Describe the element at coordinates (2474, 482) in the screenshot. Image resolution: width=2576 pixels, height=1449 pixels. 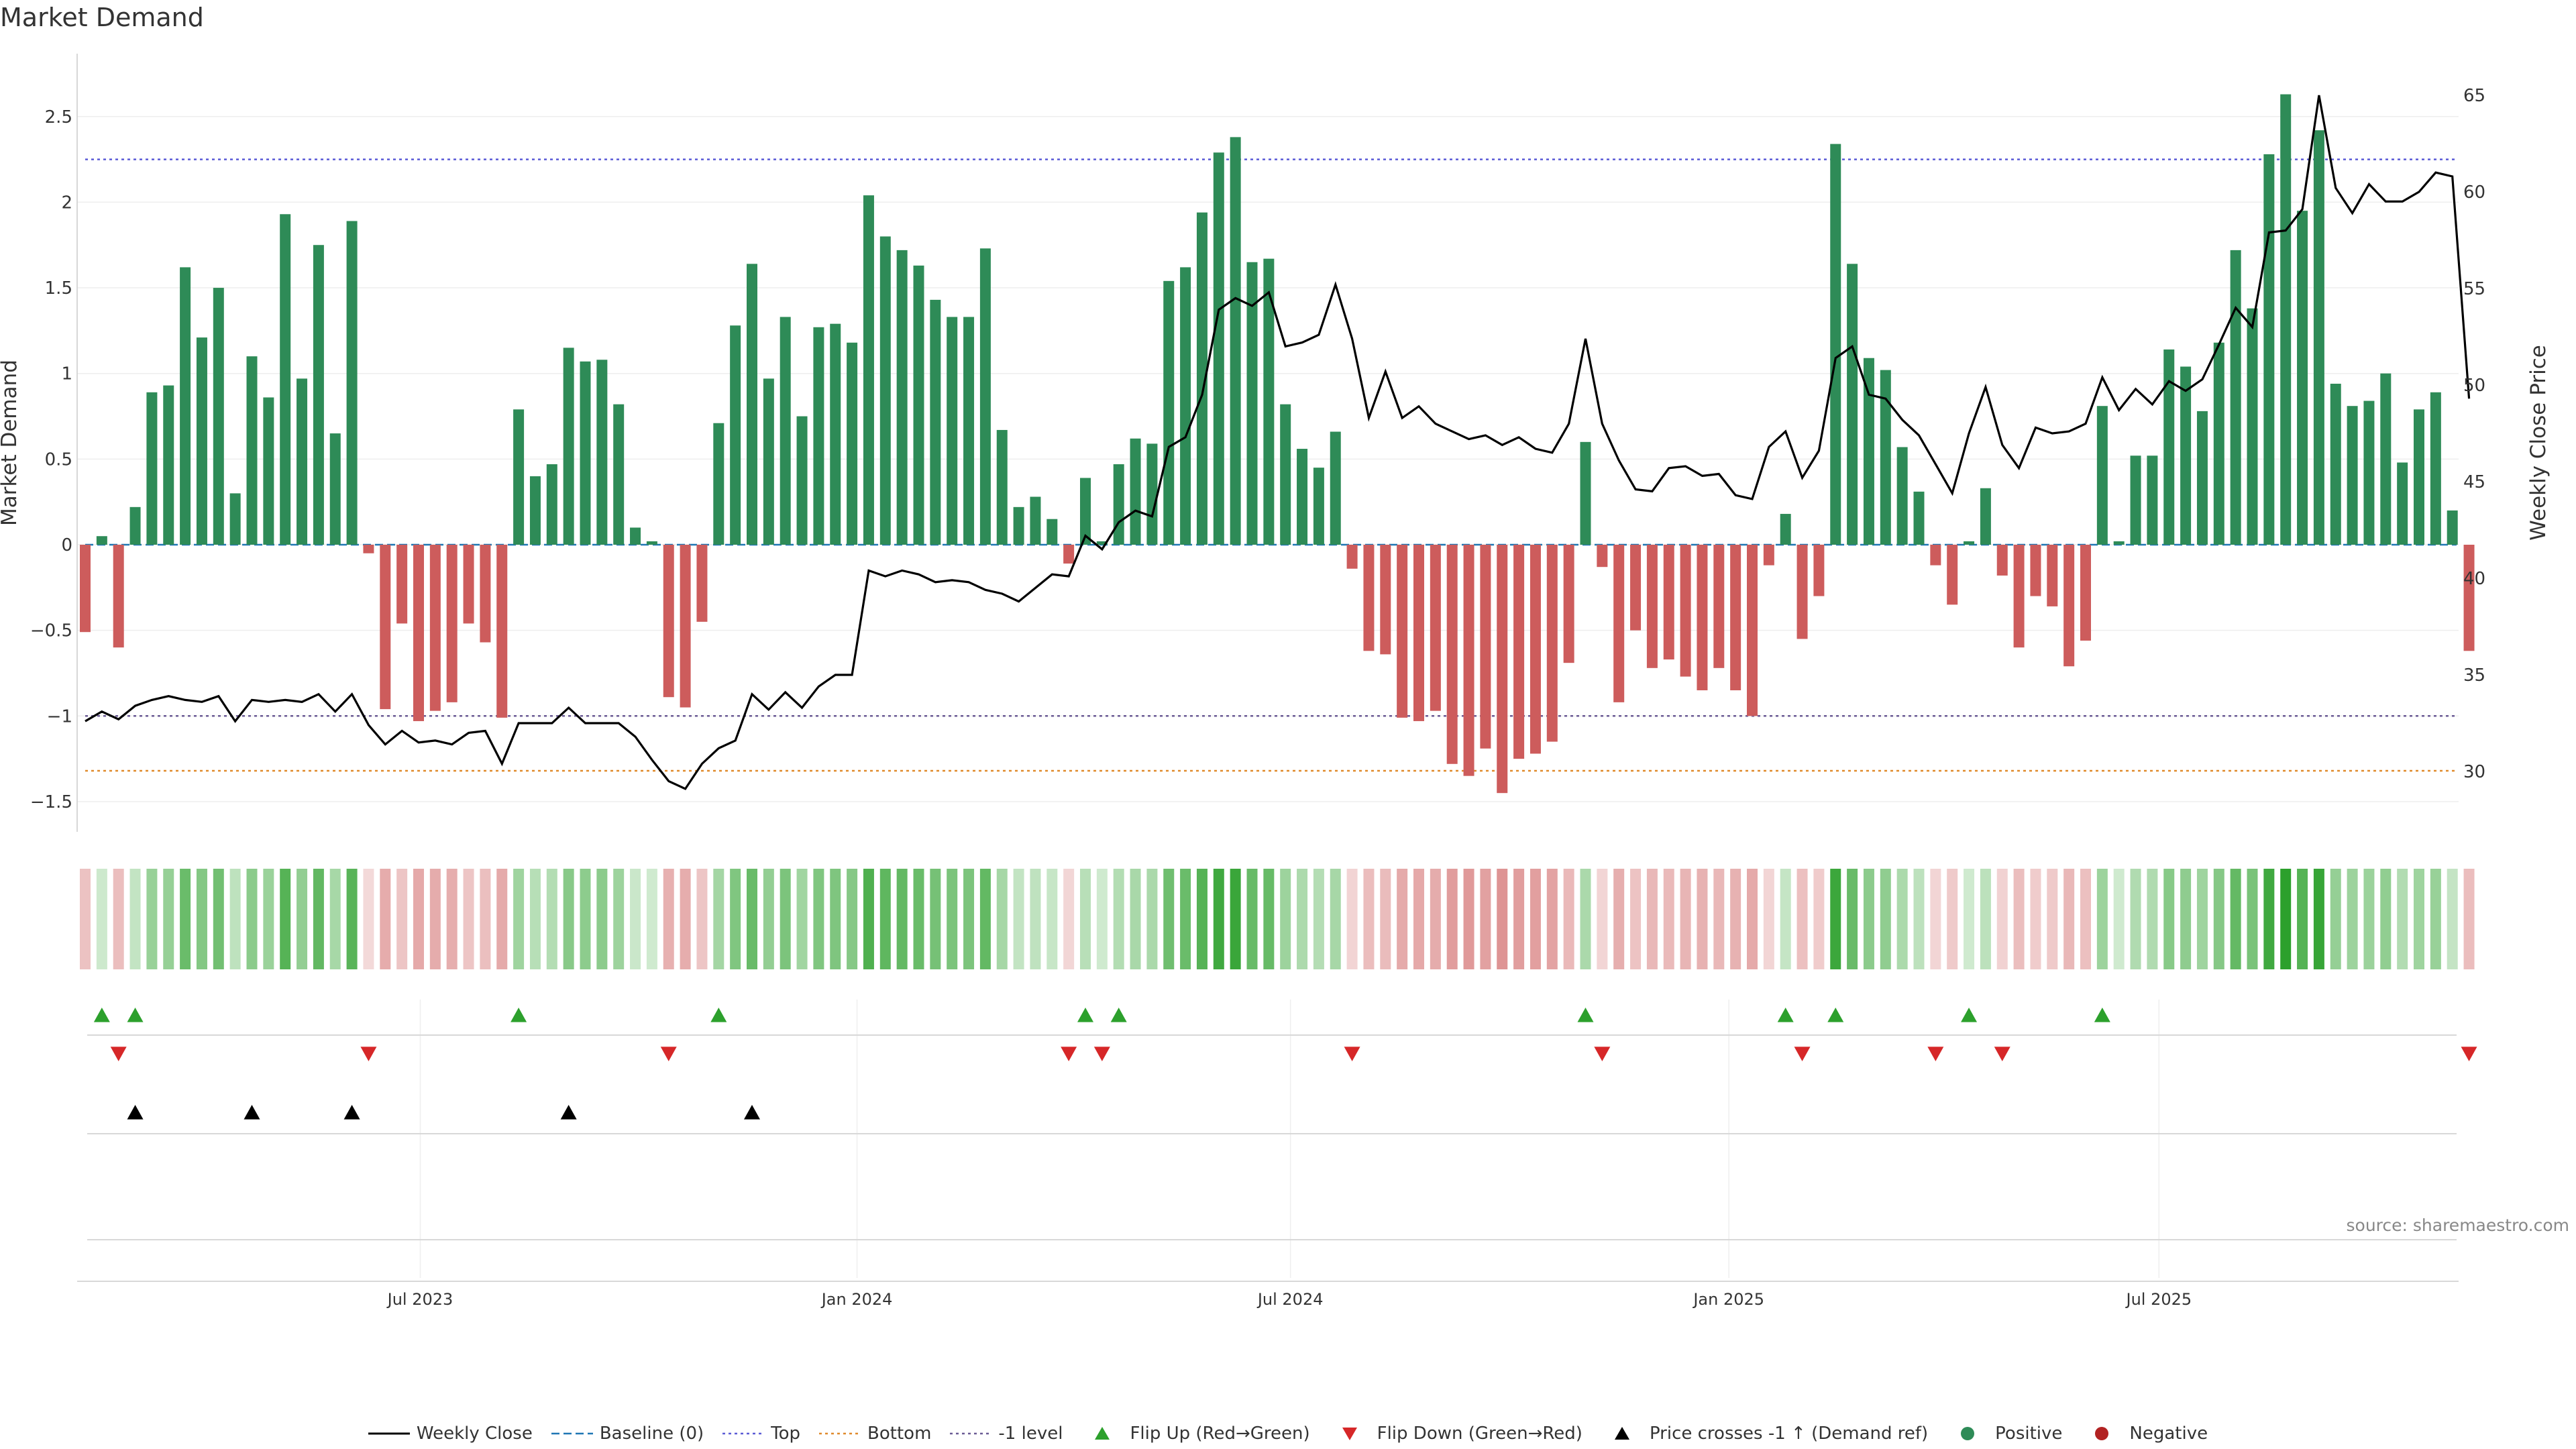
I see `y2-tick-label: 45` at that location.